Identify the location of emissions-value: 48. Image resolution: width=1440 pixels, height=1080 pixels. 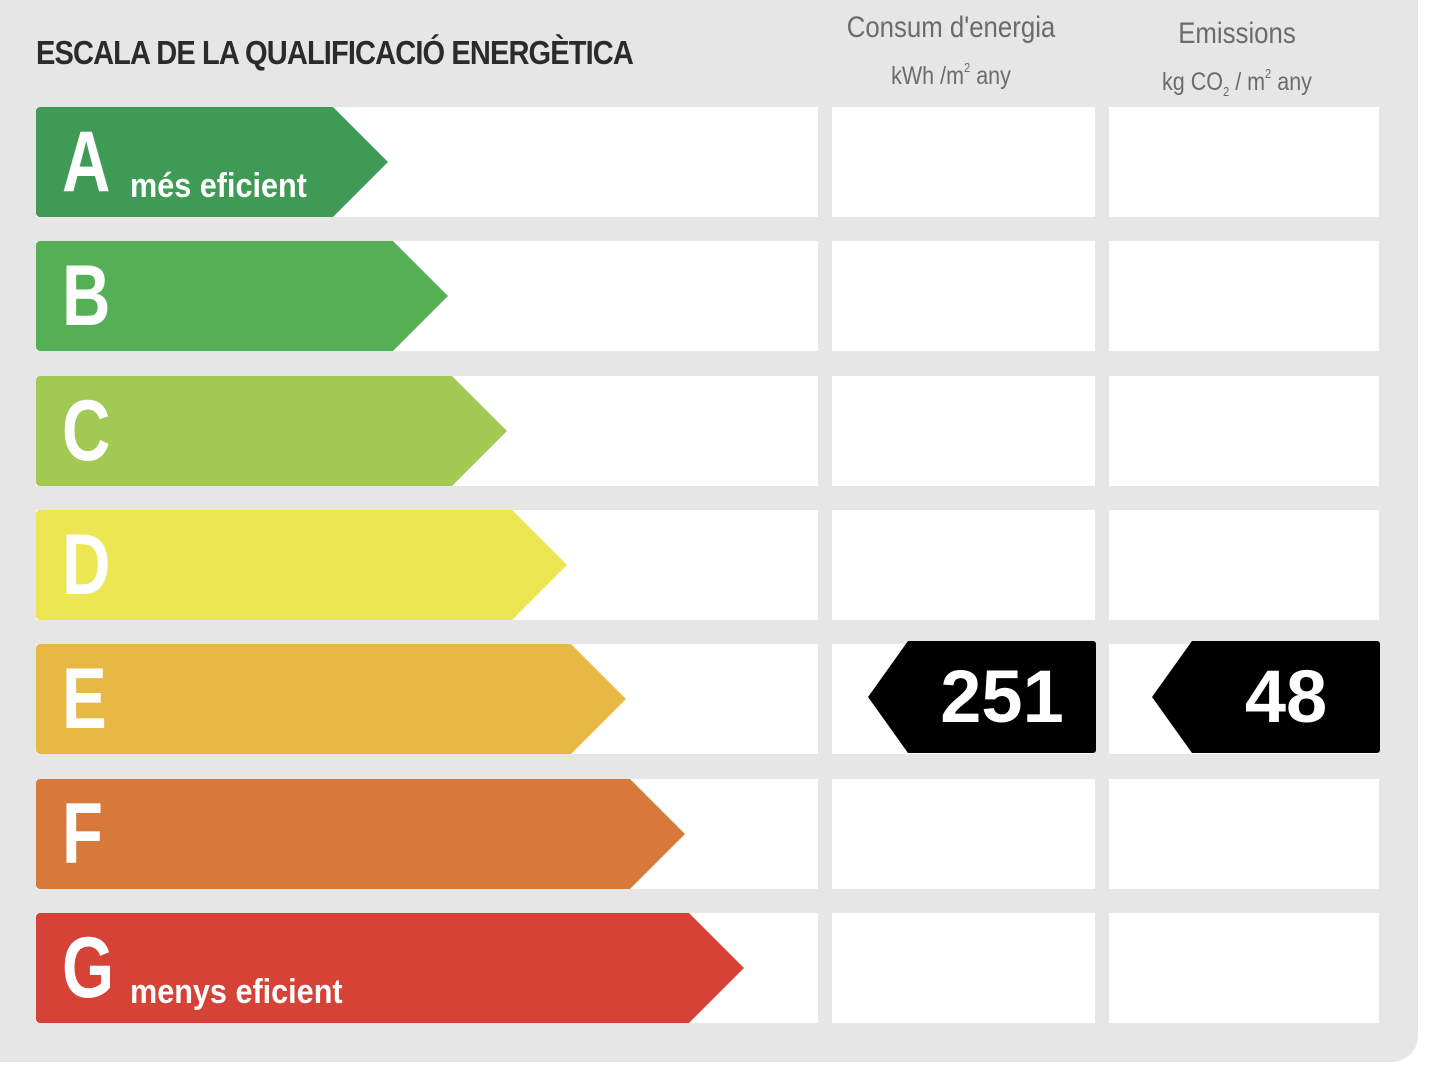
(1286, 696).